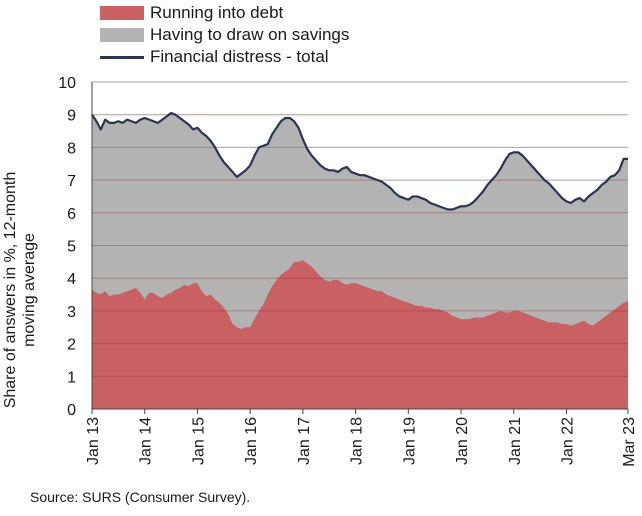  I want to click on x-tick-label: Jan 18, so click(357, 441).